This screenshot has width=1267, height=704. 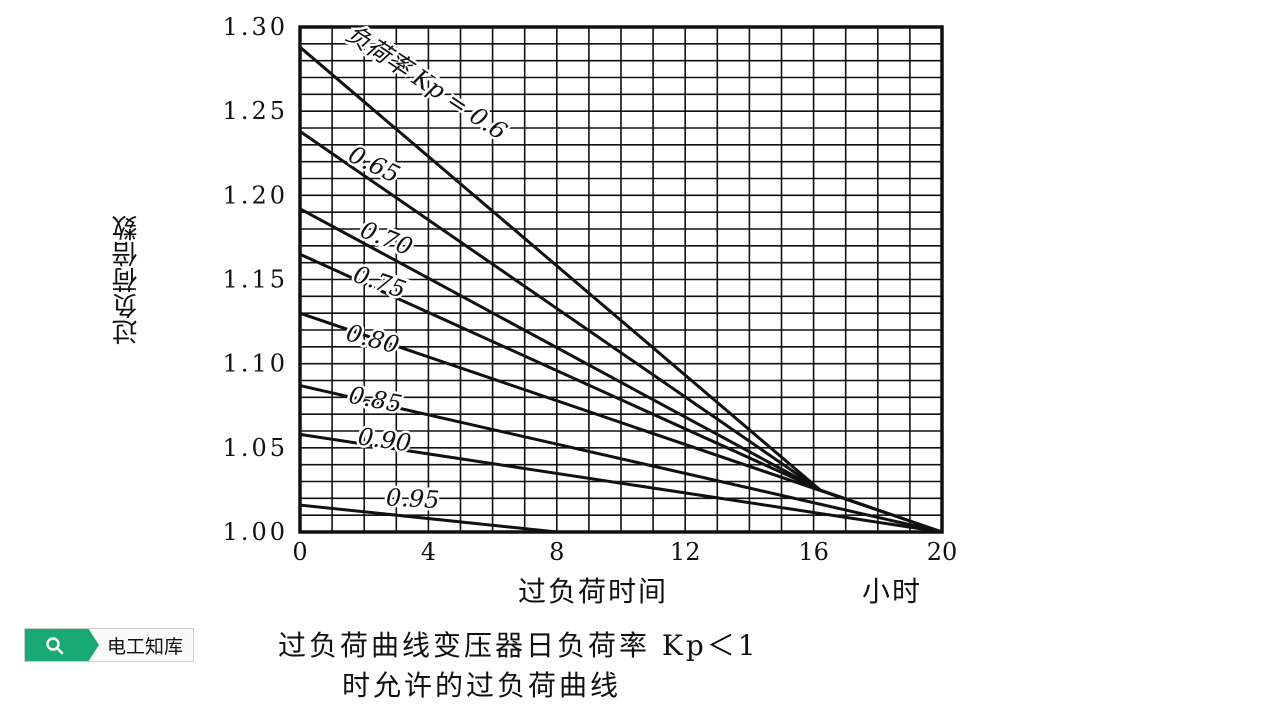 What do you see at coordinates (813, 552) in the screenshot?
I see `x-tick-label: 16` at bounding box center [813, 552].